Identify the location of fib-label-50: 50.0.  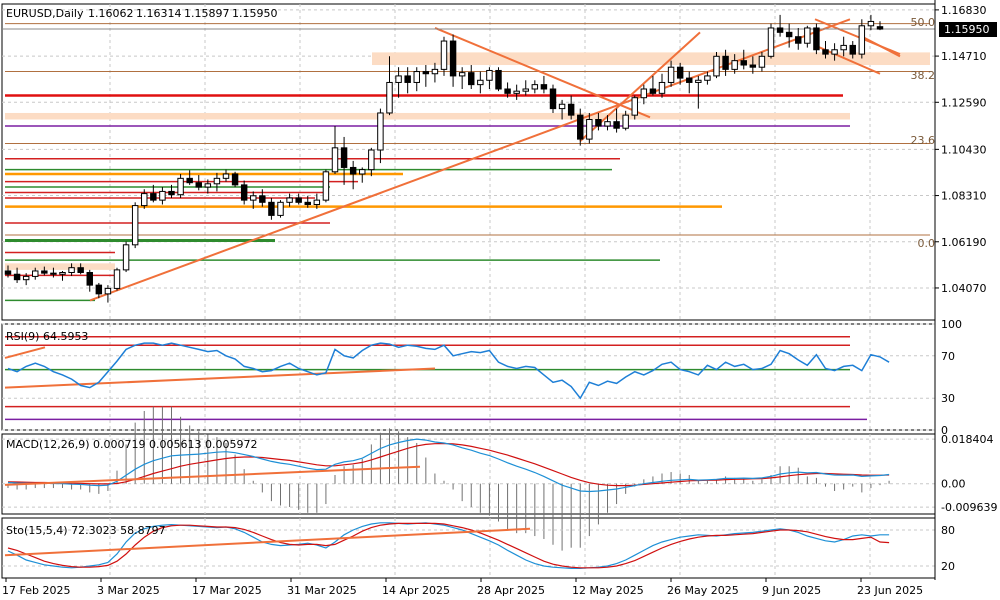
(923, 22).